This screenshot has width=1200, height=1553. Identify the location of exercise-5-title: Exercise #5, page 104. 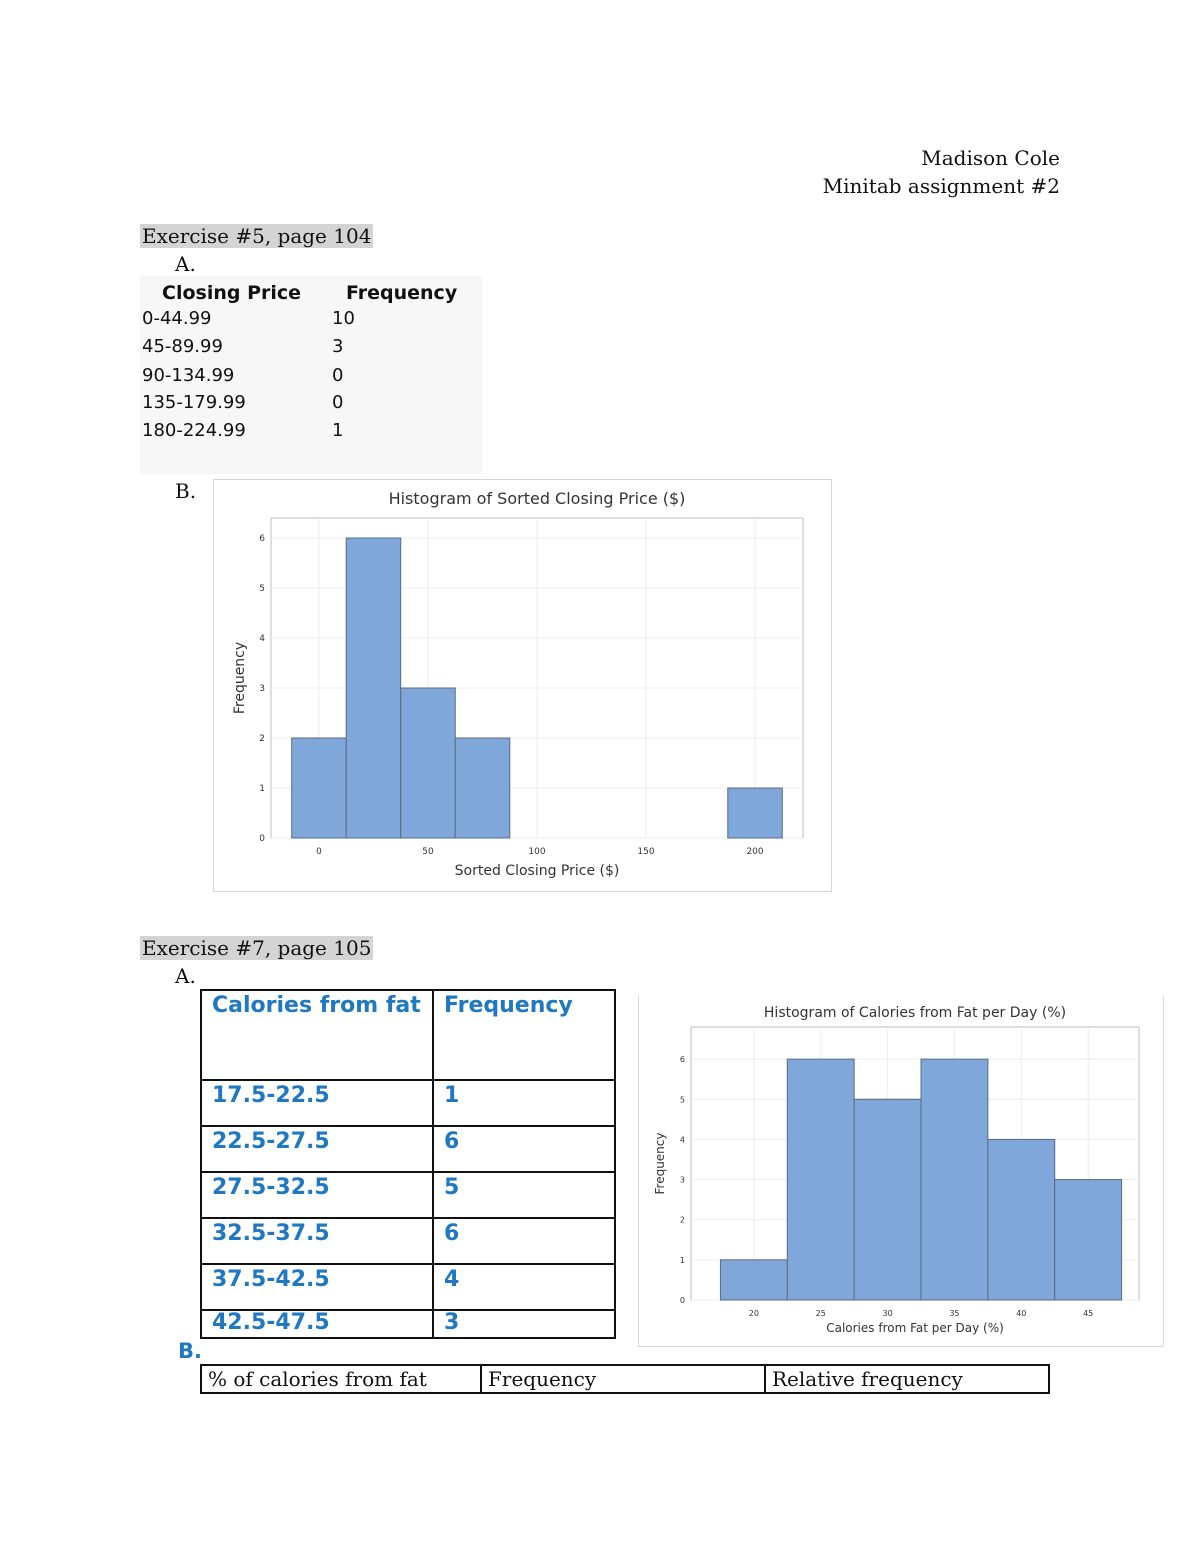
(257, 236).